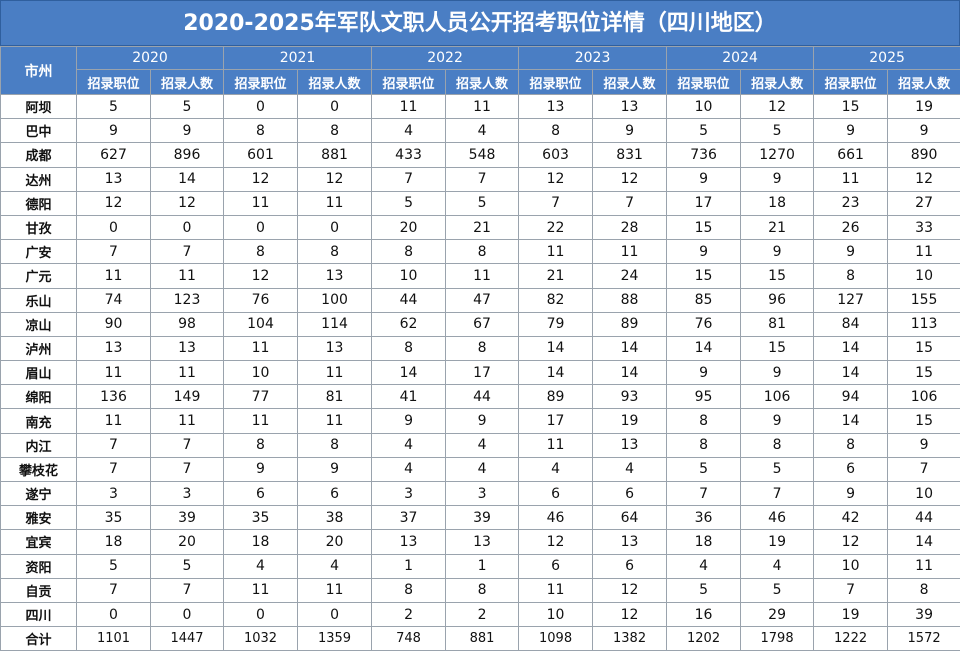 This screenshot has width=960, height=654. Describe the element at coordinates (409, 614) in the screenshot. I see `positions-cell: 2` at that location.